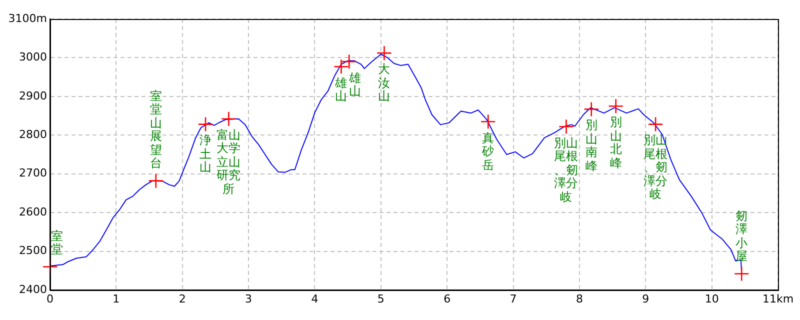 Image resolution: width=800 pixels, height=320 pixels. I want to click on annotation: 別山尾根、剱澤分岐, so click(566, 170).